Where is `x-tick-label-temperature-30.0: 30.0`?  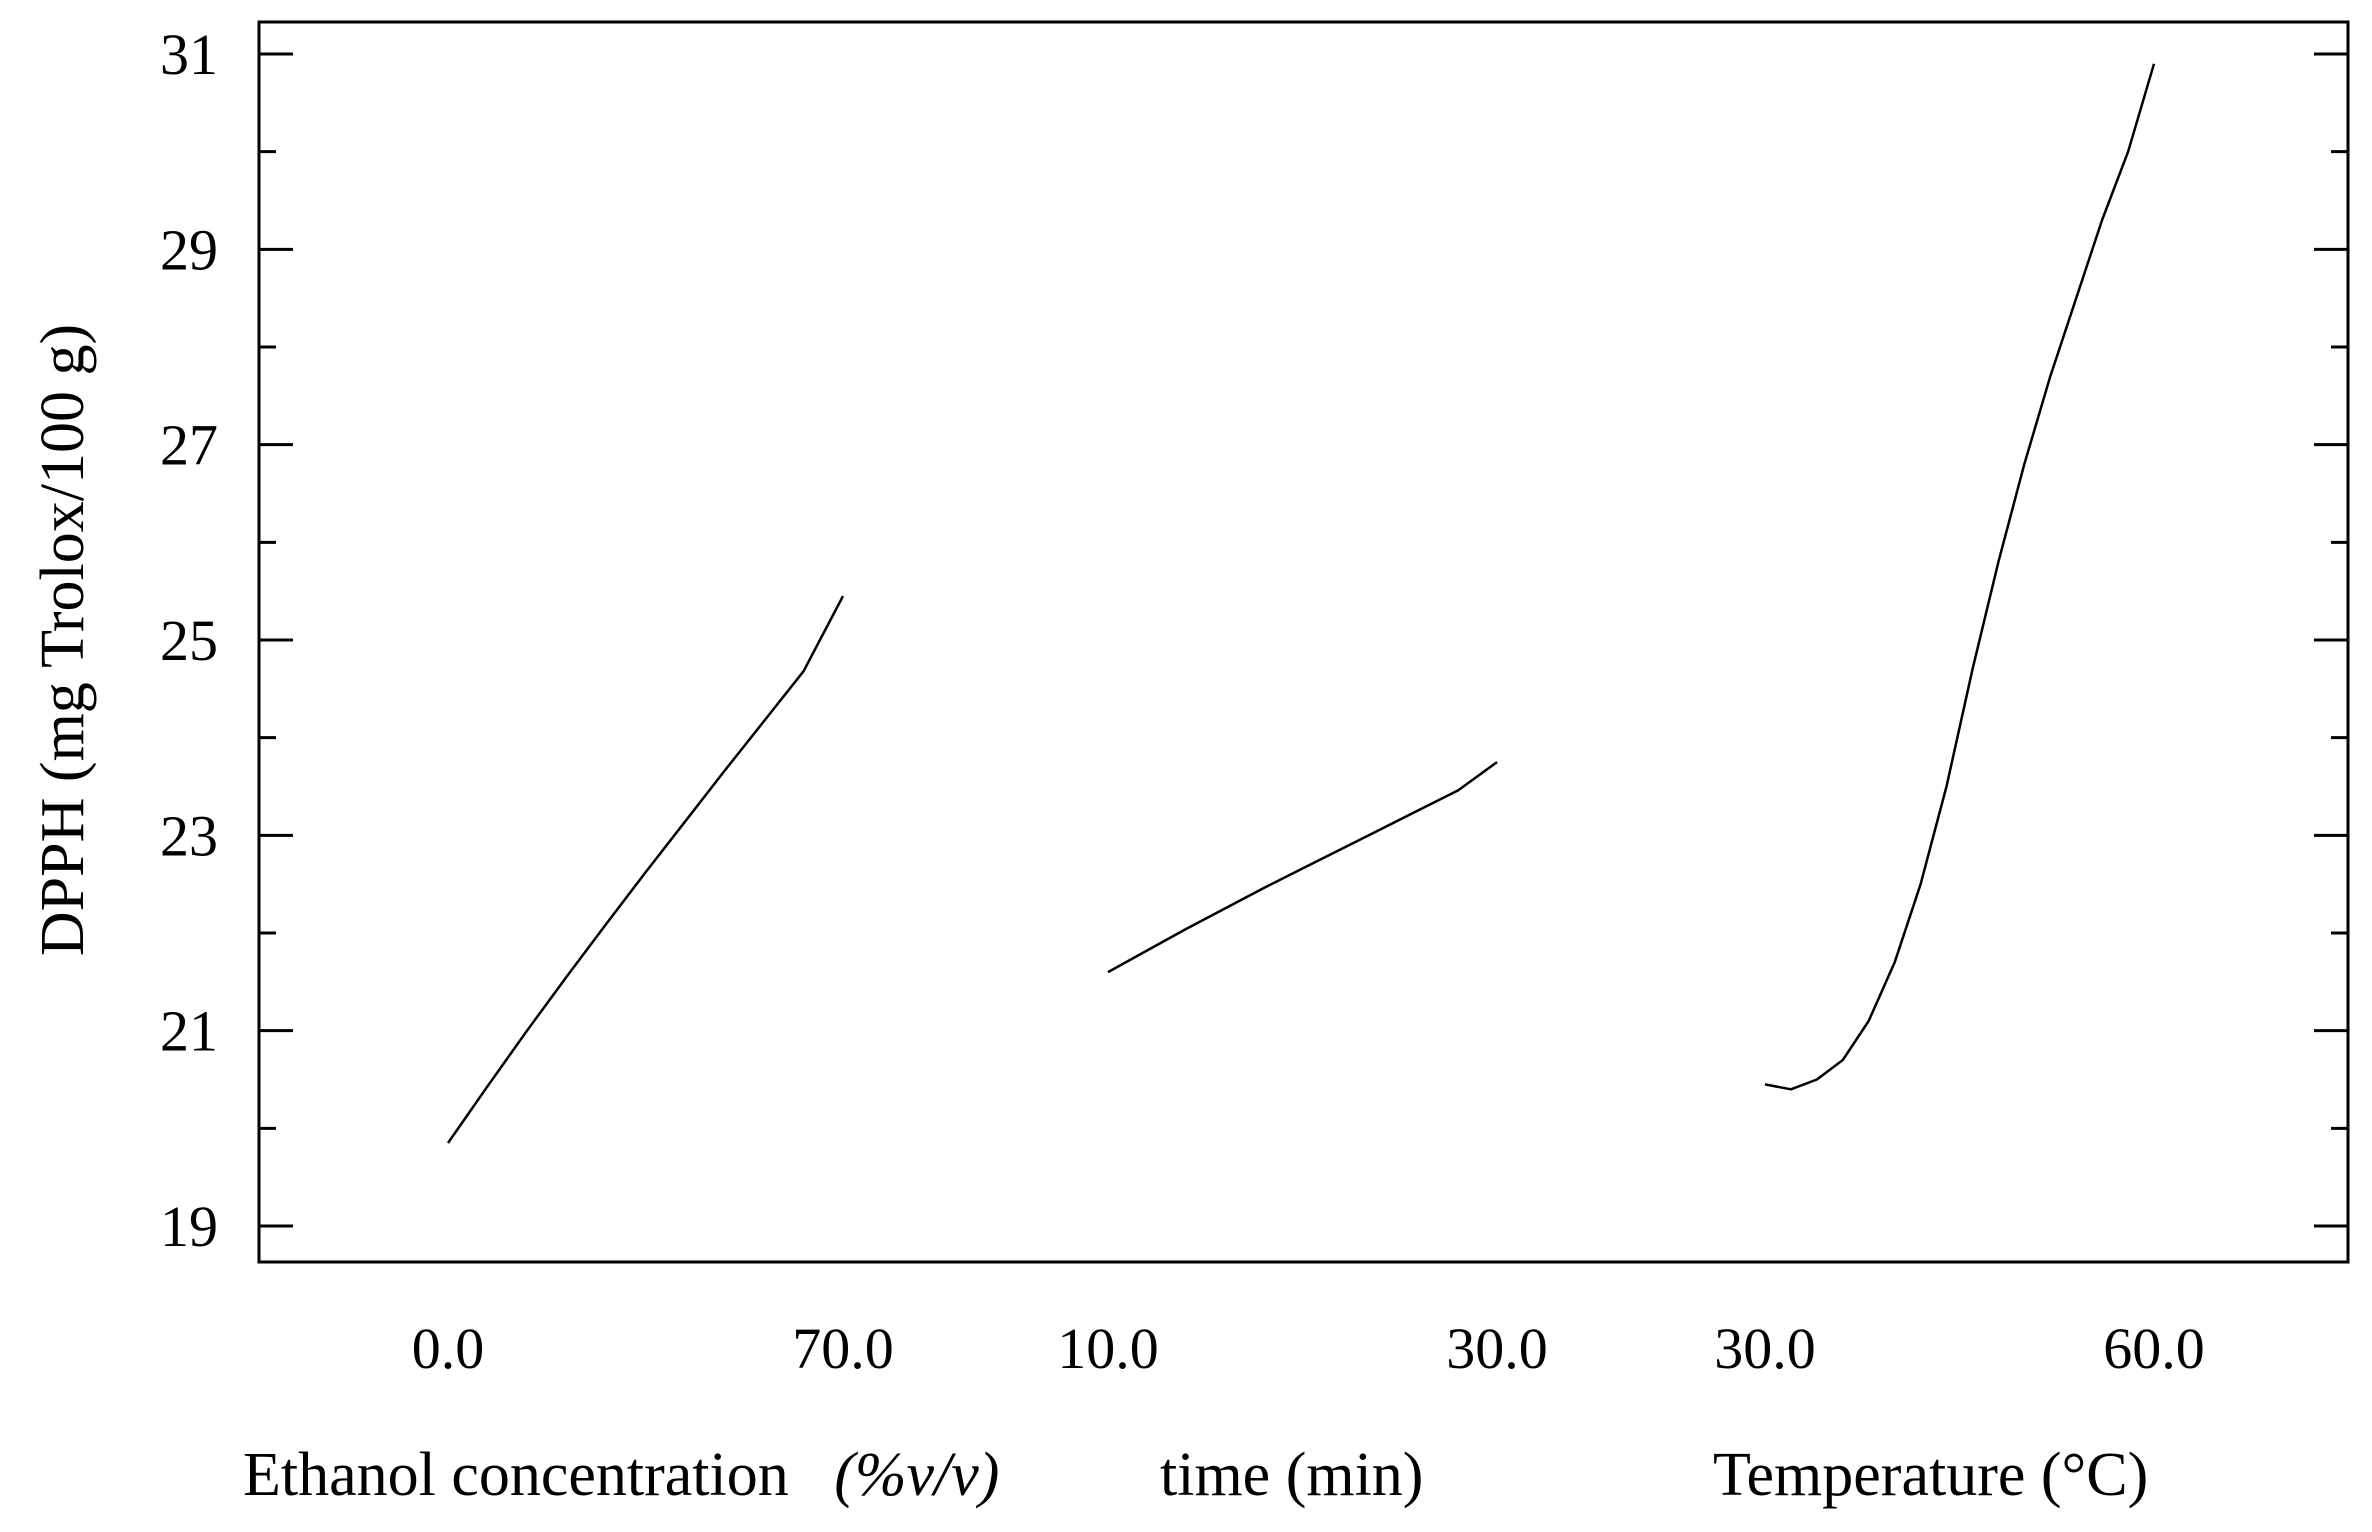 x-tick-label-temperature-30.0: 30.0 is located at coordinates (1765, 1348).